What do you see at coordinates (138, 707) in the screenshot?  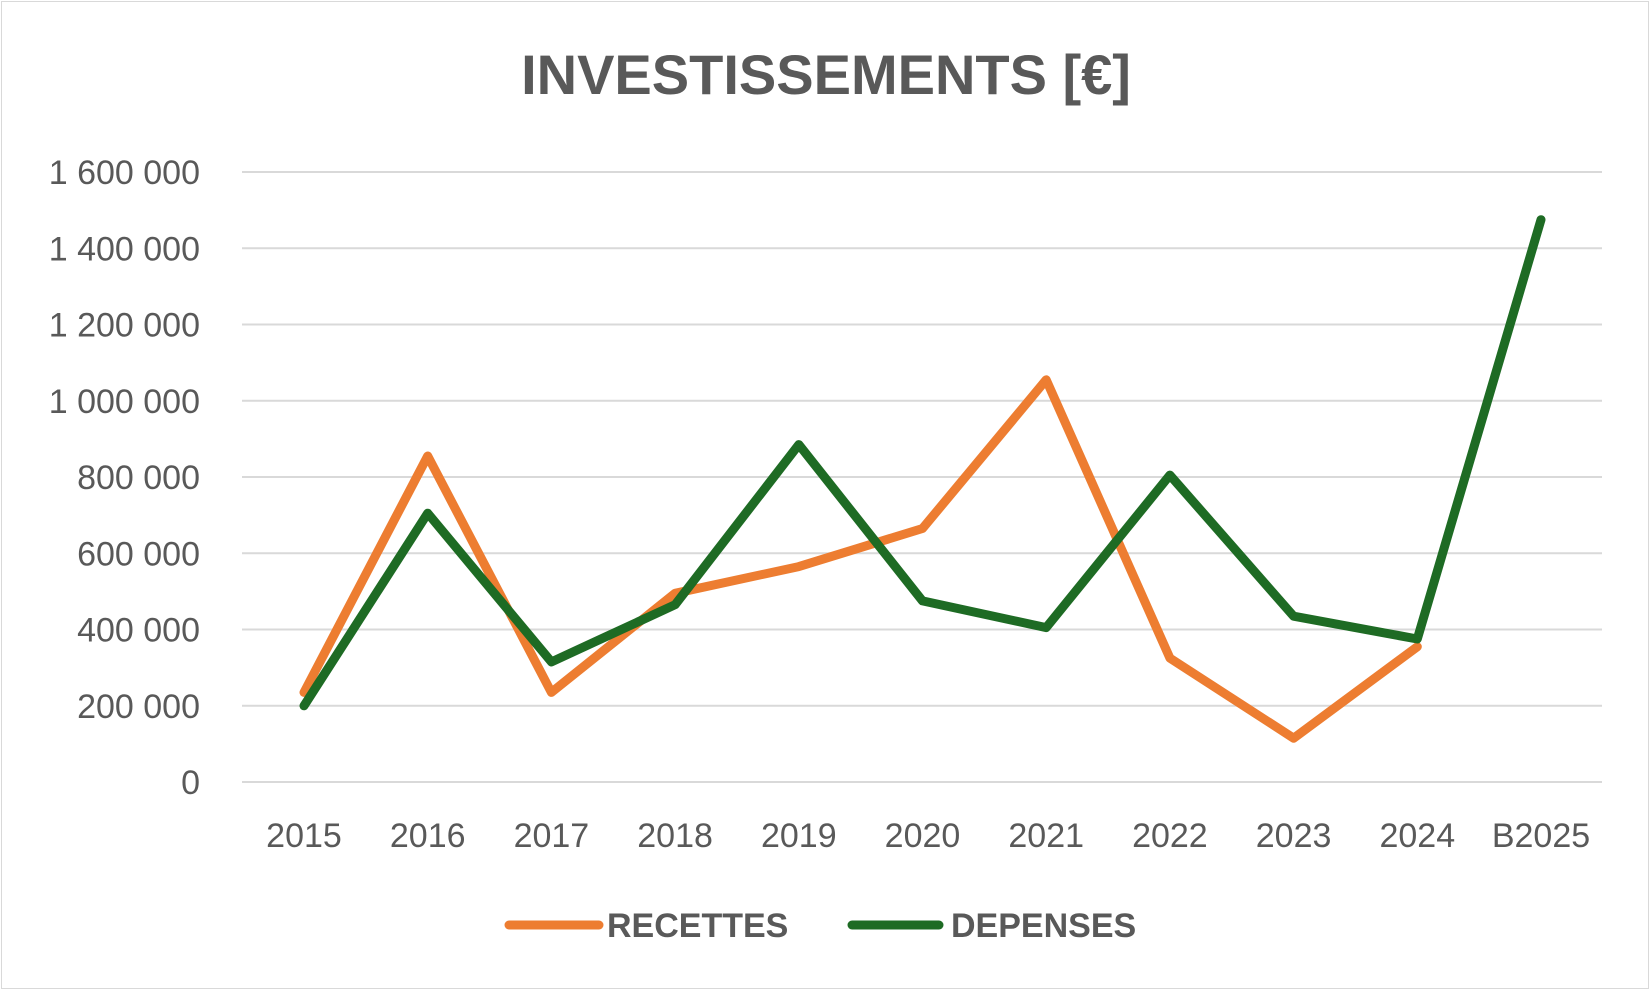 I see `y-tick-label: 200 000` at bounding box center [138, 707].